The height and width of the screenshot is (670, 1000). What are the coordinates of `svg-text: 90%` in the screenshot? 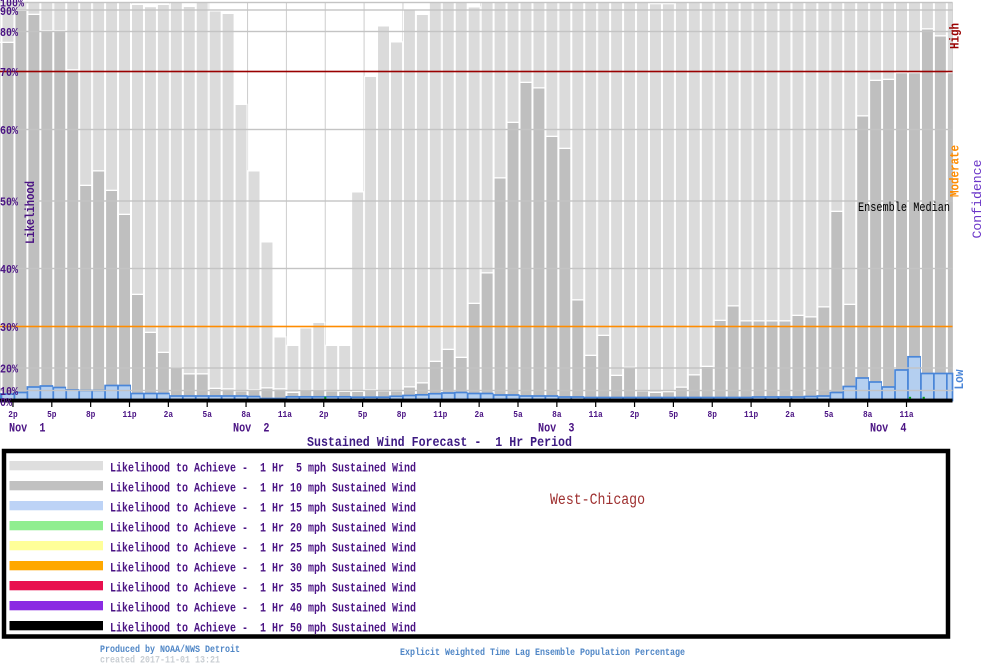 It's located at (9, 12).